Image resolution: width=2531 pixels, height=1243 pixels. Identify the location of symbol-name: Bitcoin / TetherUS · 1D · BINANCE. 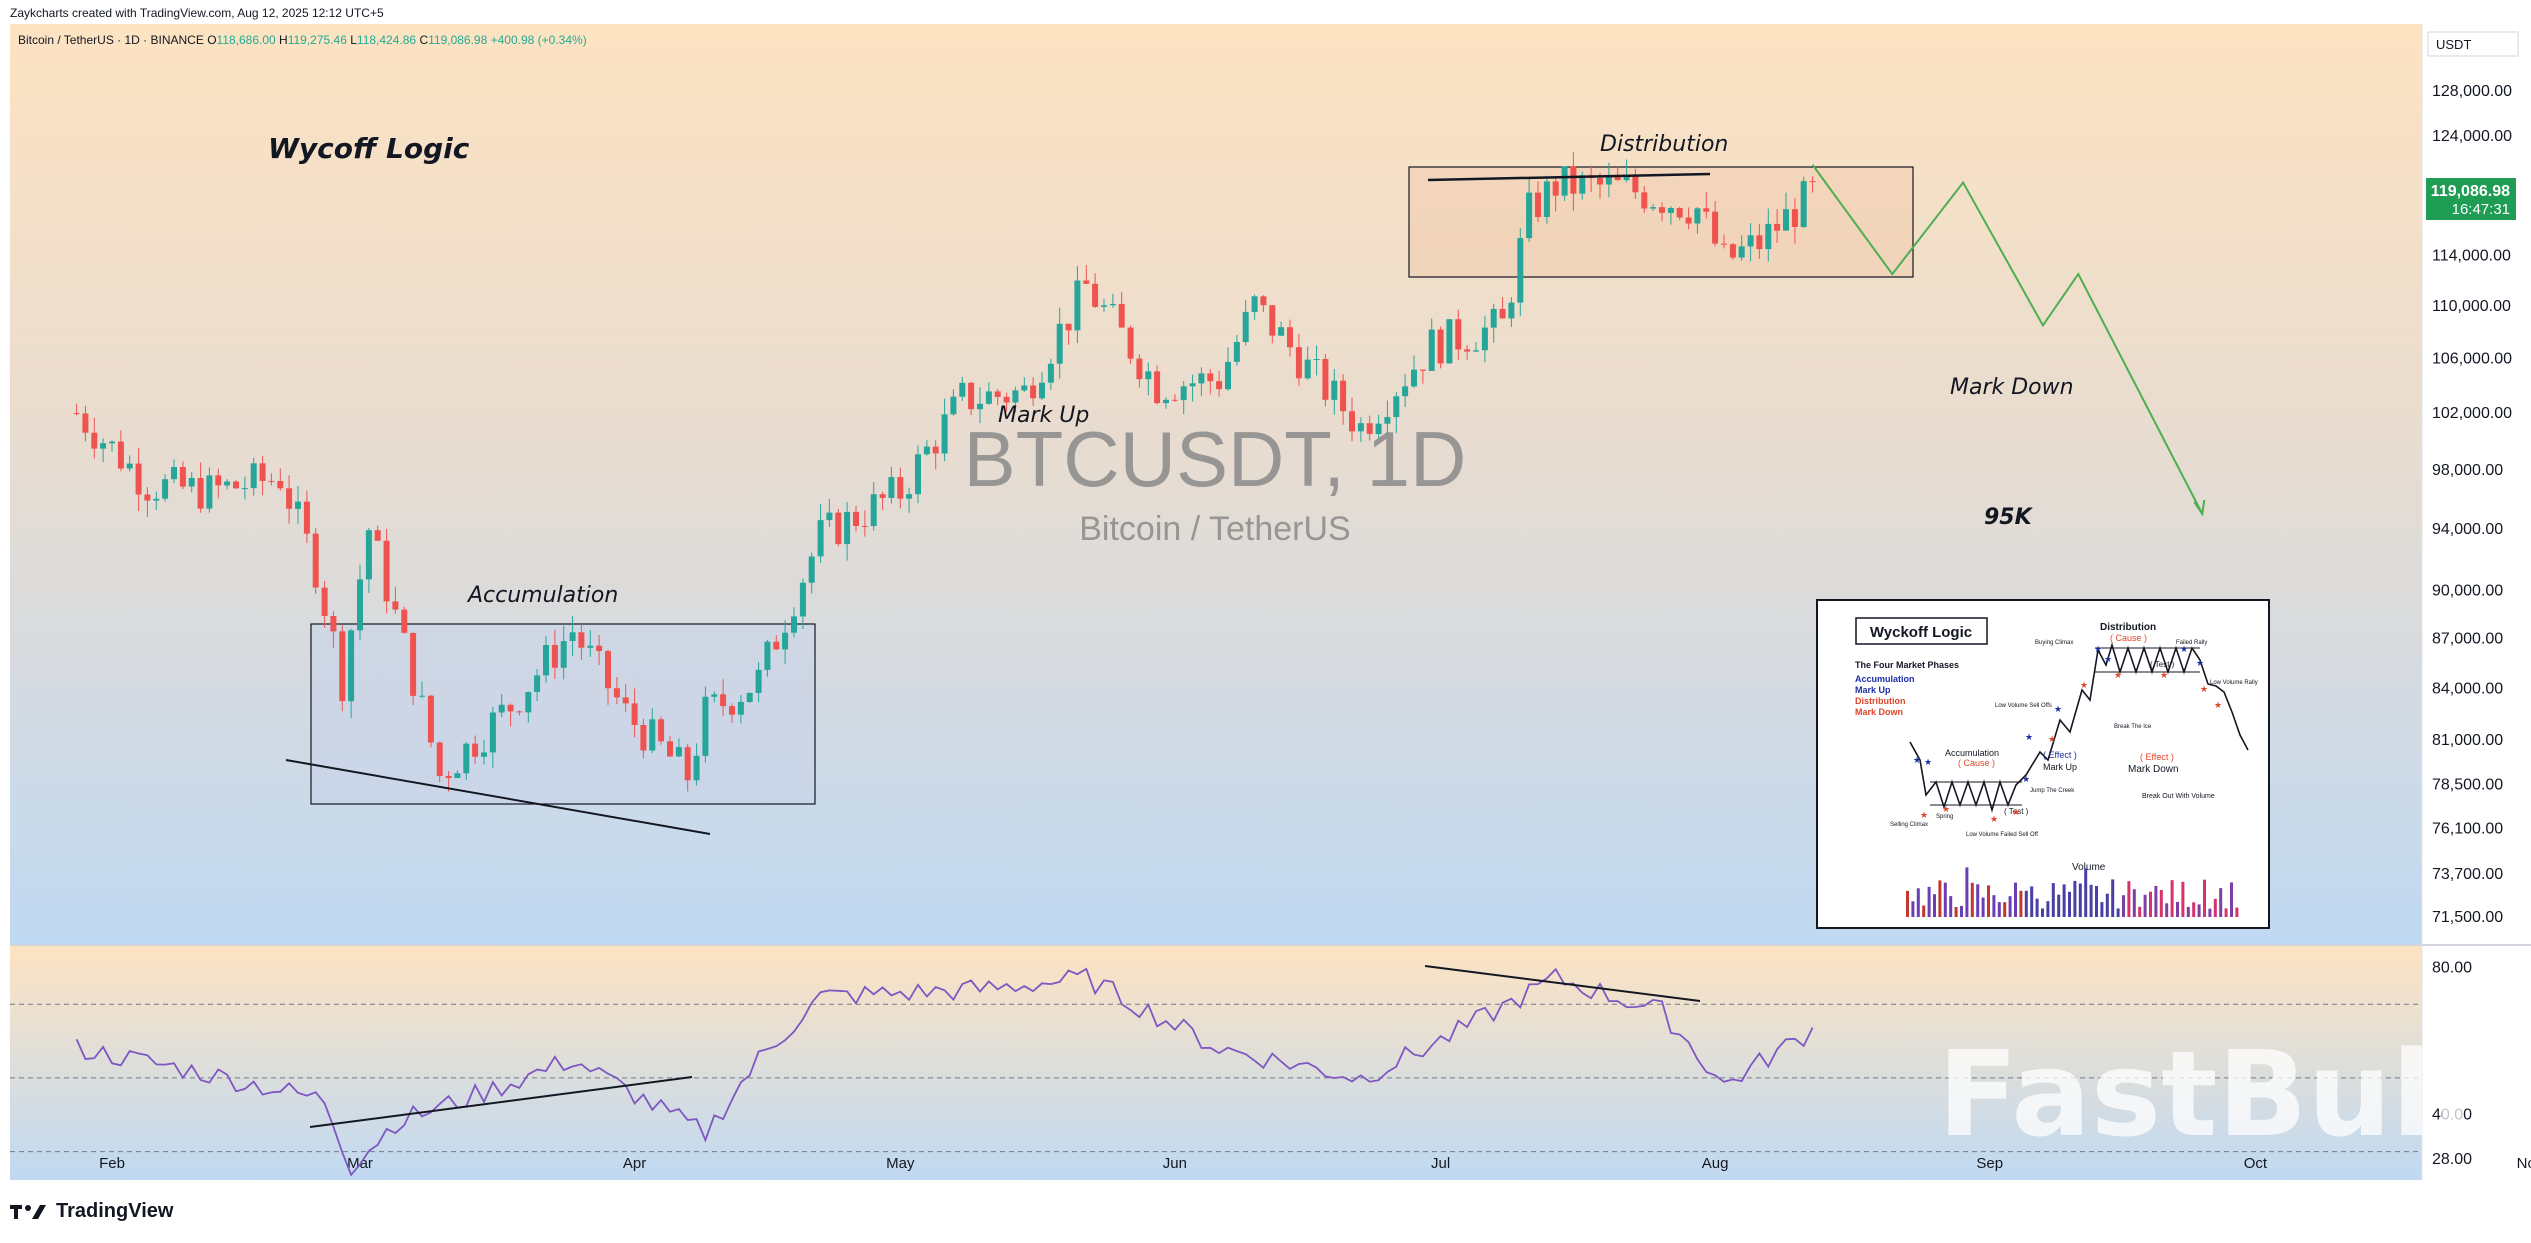
(111, 40).